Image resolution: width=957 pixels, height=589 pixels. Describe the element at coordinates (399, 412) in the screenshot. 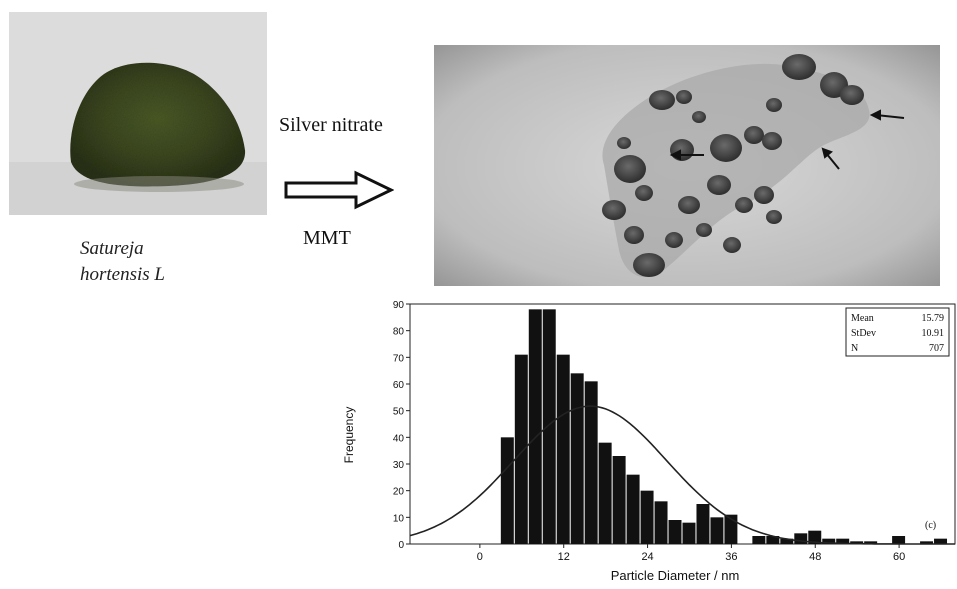

I see `y-tick-label: 50` at that location.